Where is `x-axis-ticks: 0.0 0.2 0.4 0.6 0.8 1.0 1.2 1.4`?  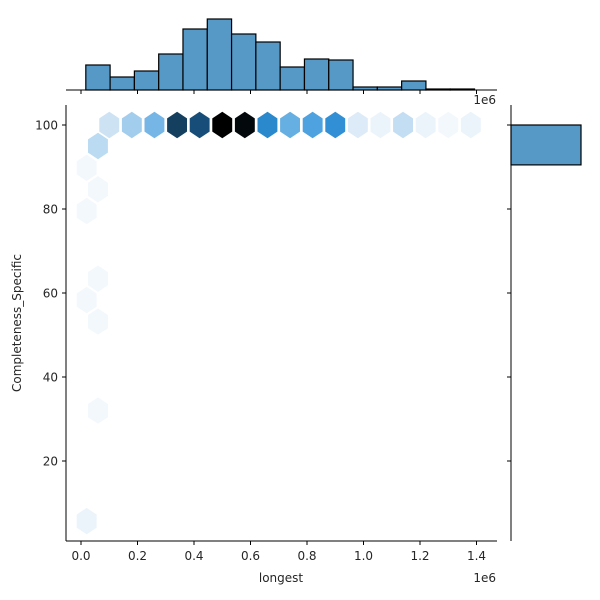
x-axis-ticks: 0.0 0.2 0.4 0.6 0.8 1.0 1.2 1.4 is located at coordinates (278, 552).